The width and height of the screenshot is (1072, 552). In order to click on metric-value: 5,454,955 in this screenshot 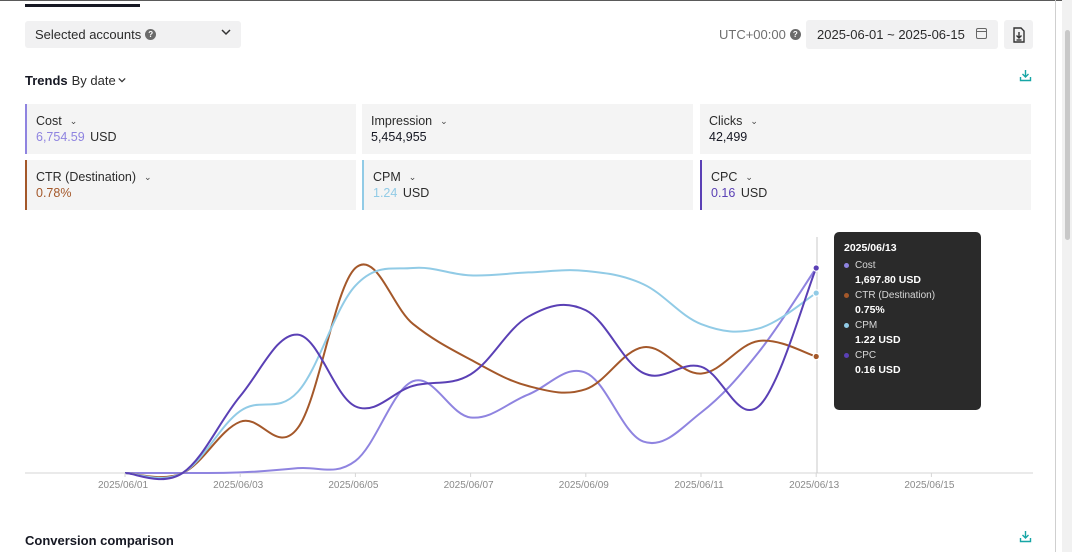, I will do `click(399, 137)`.